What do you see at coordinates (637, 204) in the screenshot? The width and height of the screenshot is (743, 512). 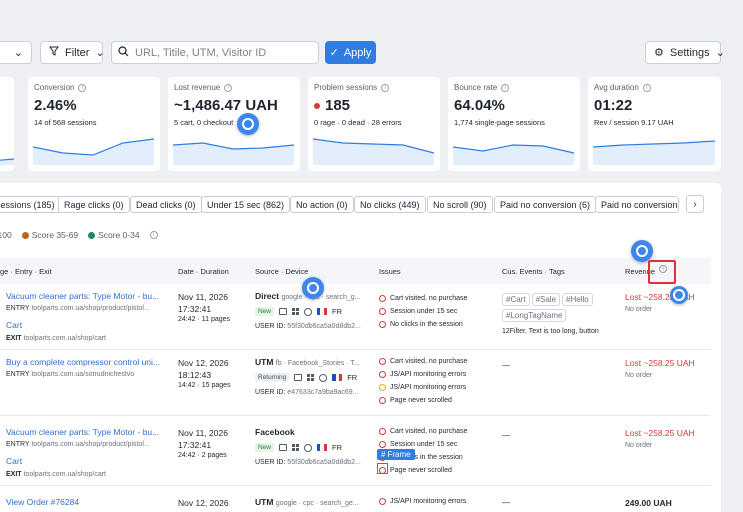 I see `segment-chip: Paid no conversion (` at bounding box center [637, 204].